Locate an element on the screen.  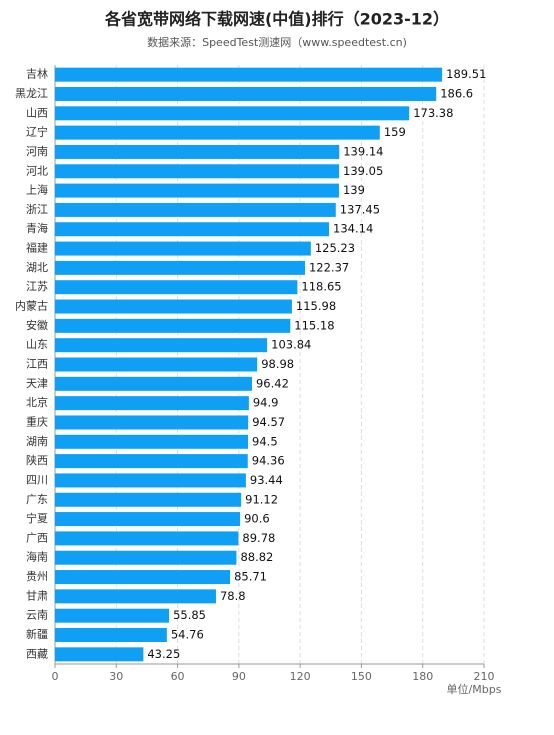
y-tick-label: 四川 is located at coordinates (37, 479).